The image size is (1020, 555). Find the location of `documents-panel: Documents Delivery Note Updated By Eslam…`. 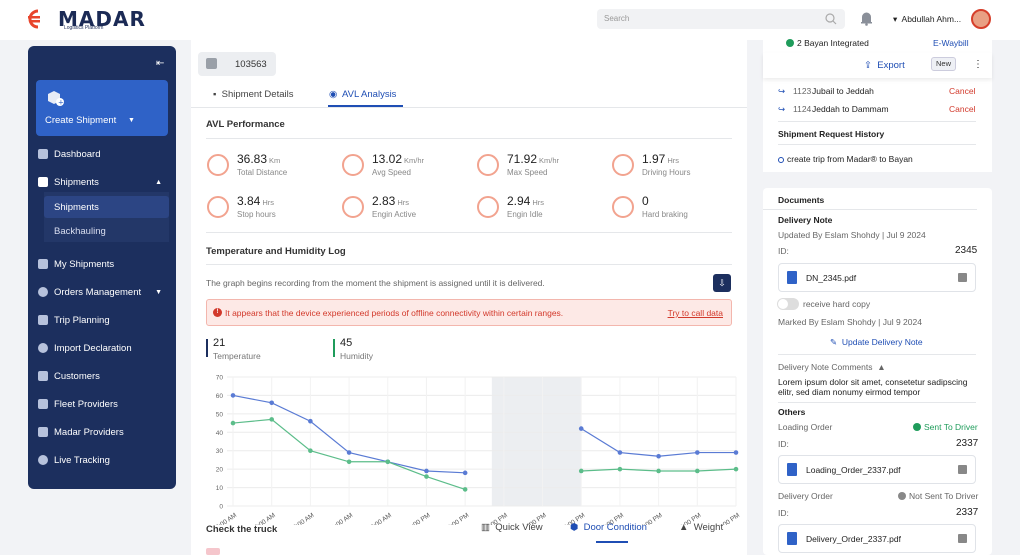

documents-panel: Documents Delivery Note Updated By Eslam… is located at coordinates (877, 371).